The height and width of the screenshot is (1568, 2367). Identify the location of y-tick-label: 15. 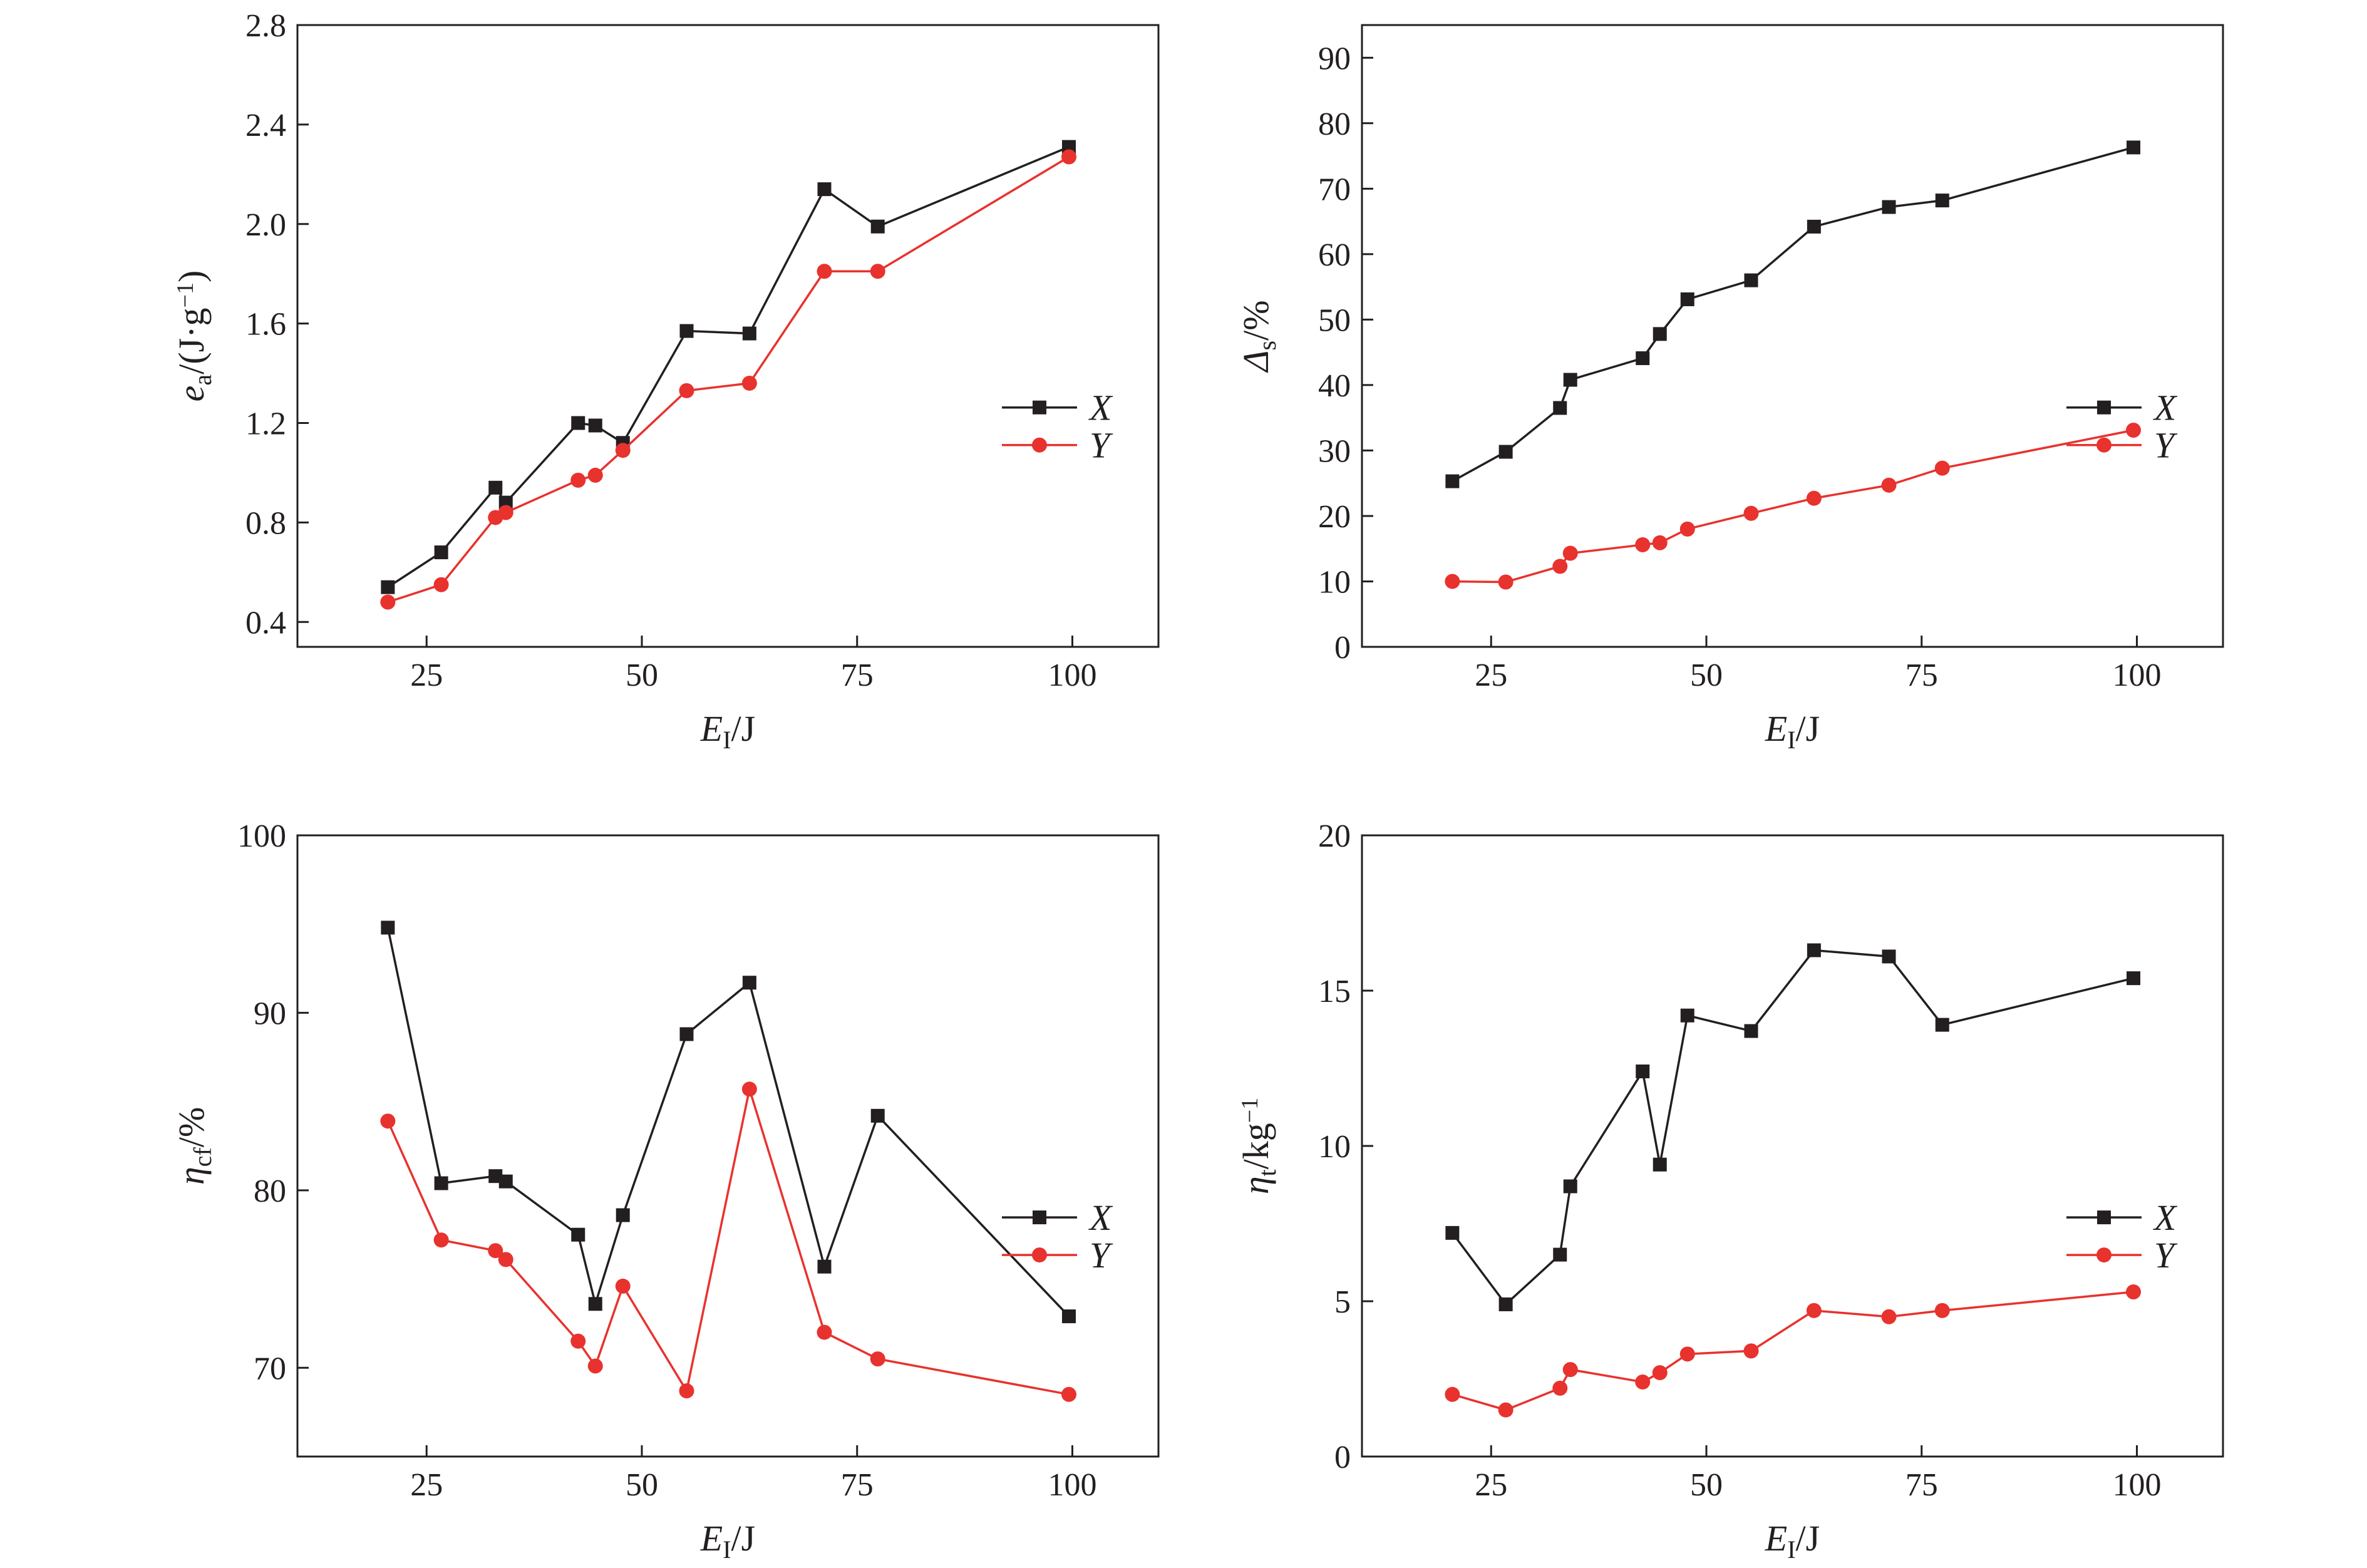
(1334, 991).